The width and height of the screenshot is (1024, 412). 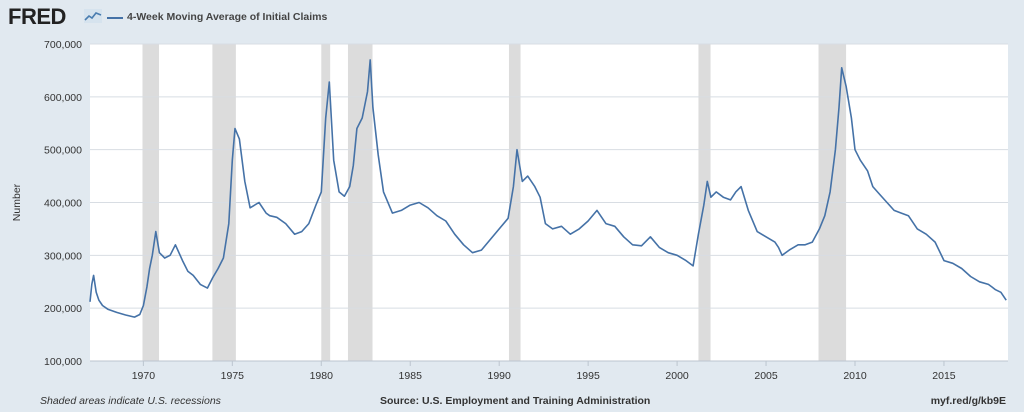 What do you see at coordinates (93, 16) in the screenshot?
I see `line-chart-icon` at bounding box center [93, 16].